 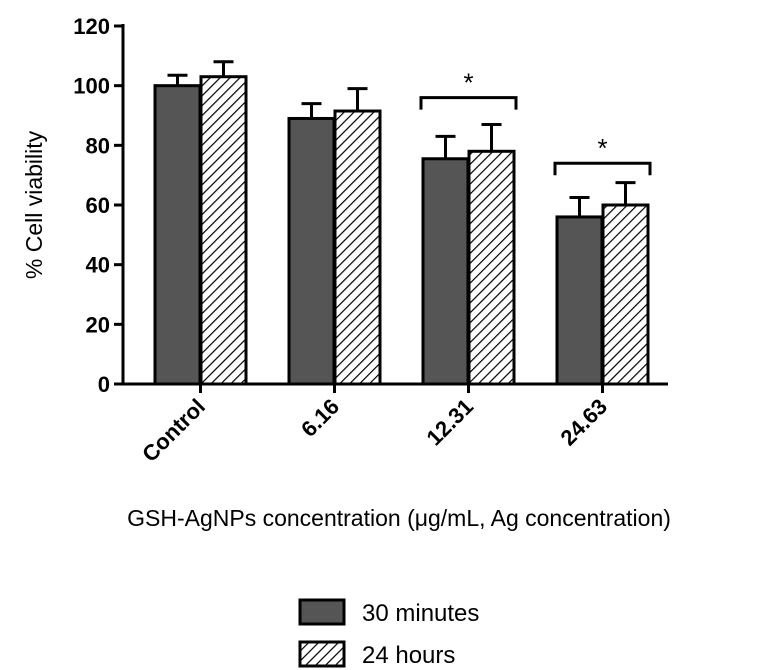 I want to click on y-axis-label: % Cell viability, so click(x=34, y=204).